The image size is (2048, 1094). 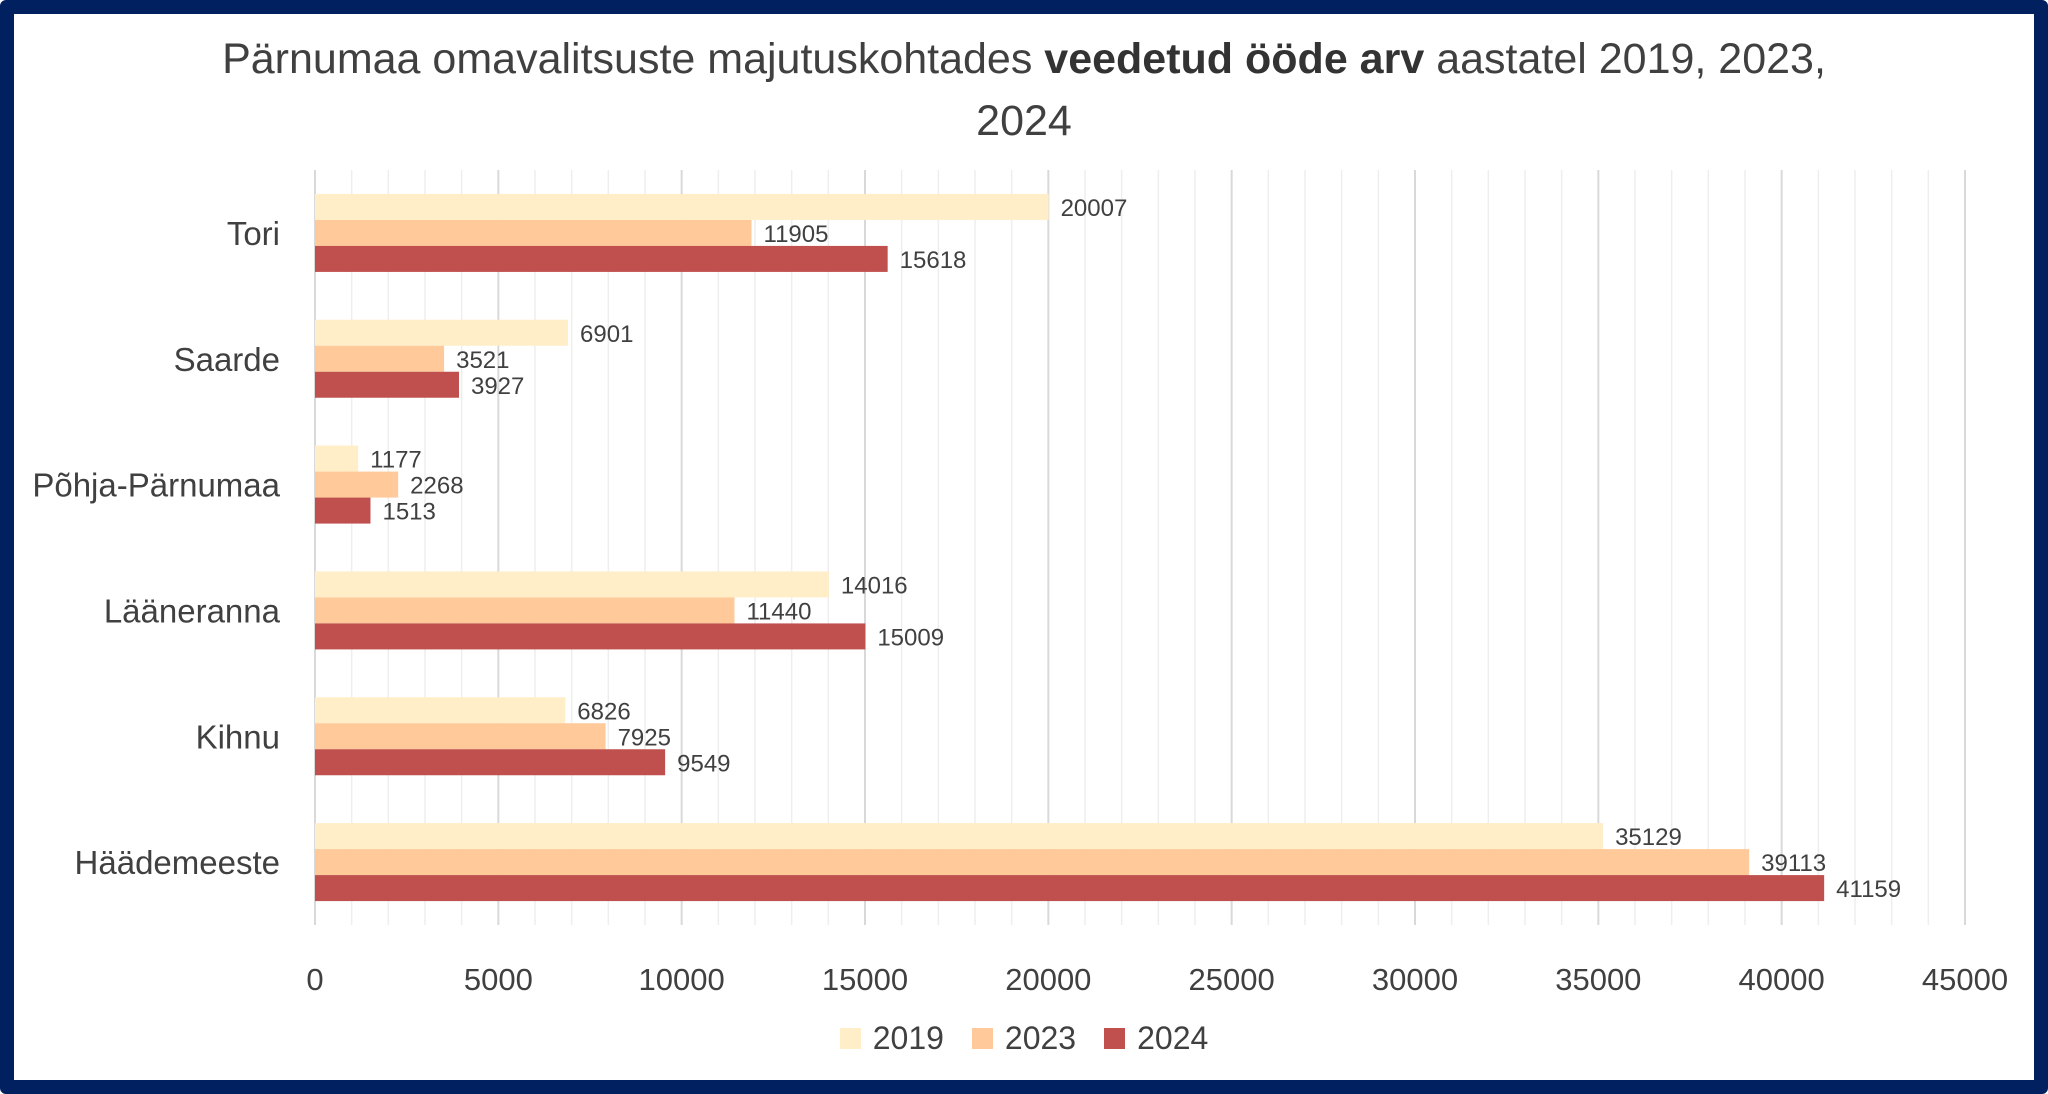 What do you see at coordinates (874, 585) in the screenshot?
I see `data-label-2019: 14016` at bounding box center [874, 585].